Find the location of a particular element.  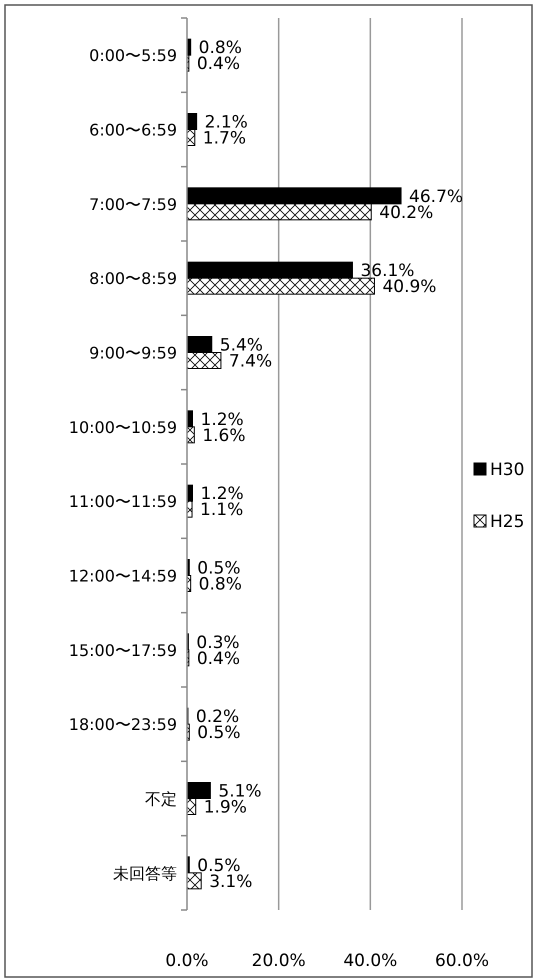

y-tick-label: 6:00〜6:59 is located at coordinates (133, 130).